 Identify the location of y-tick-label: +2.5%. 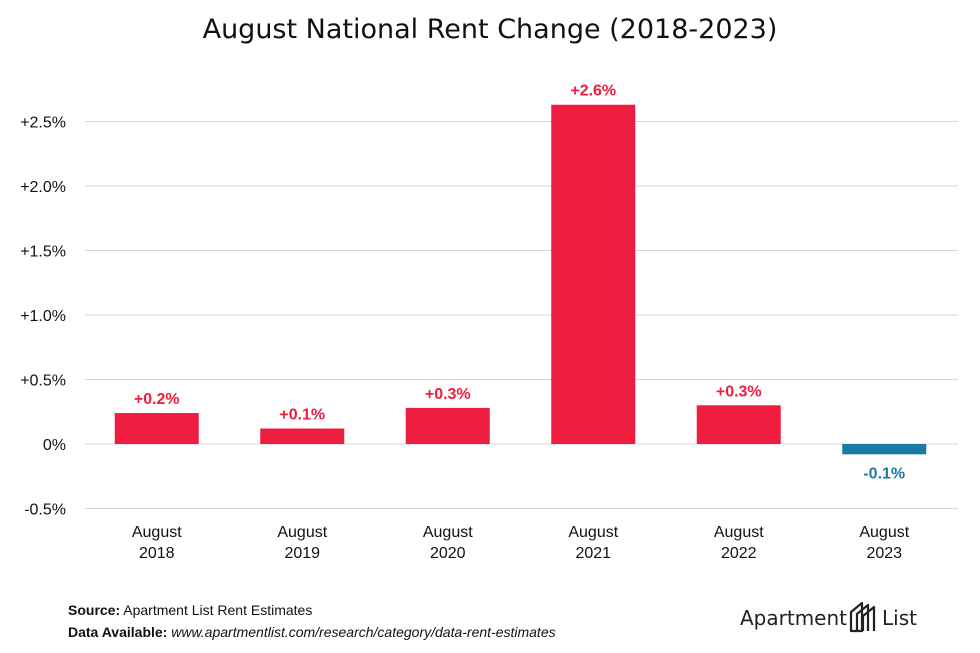
(43, 123).